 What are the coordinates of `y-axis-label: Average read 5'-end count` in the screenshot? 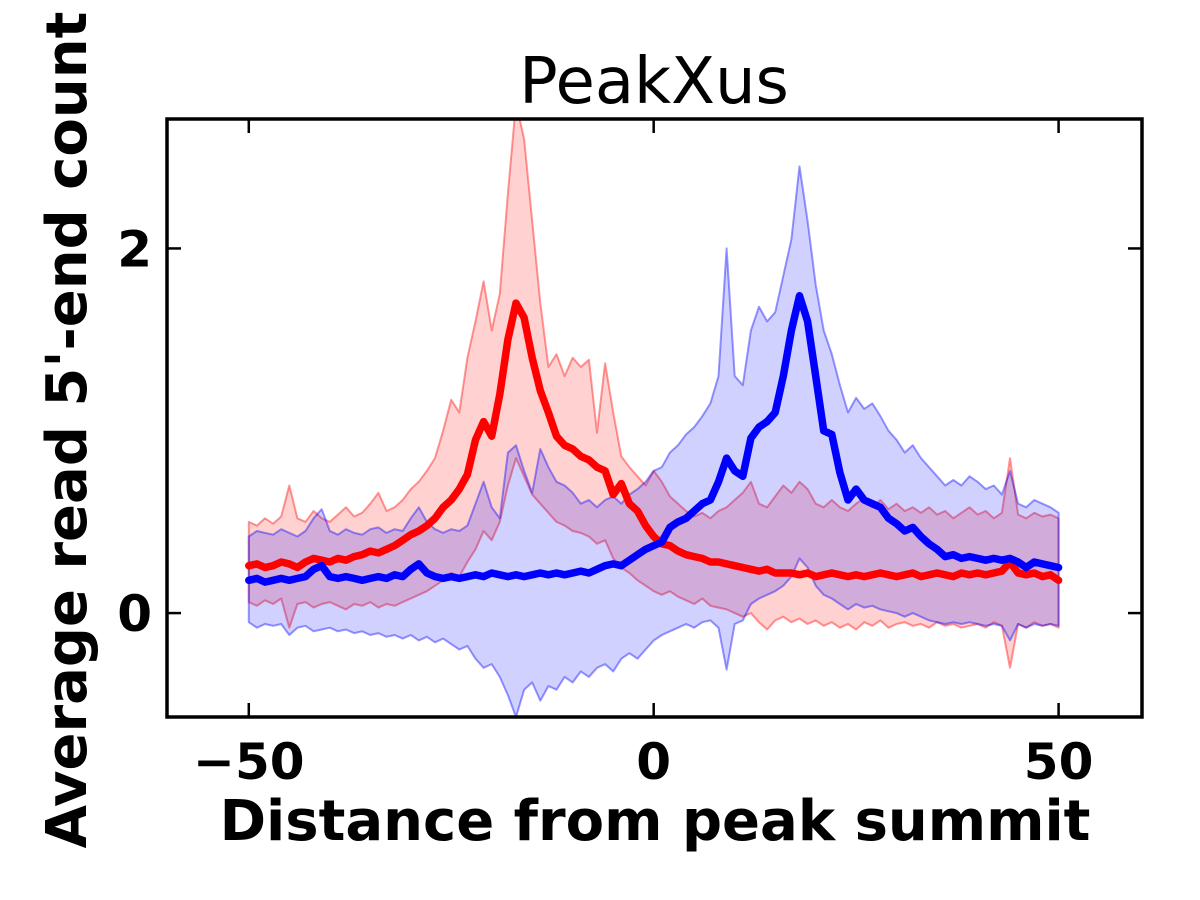 It's located at (67, 430).